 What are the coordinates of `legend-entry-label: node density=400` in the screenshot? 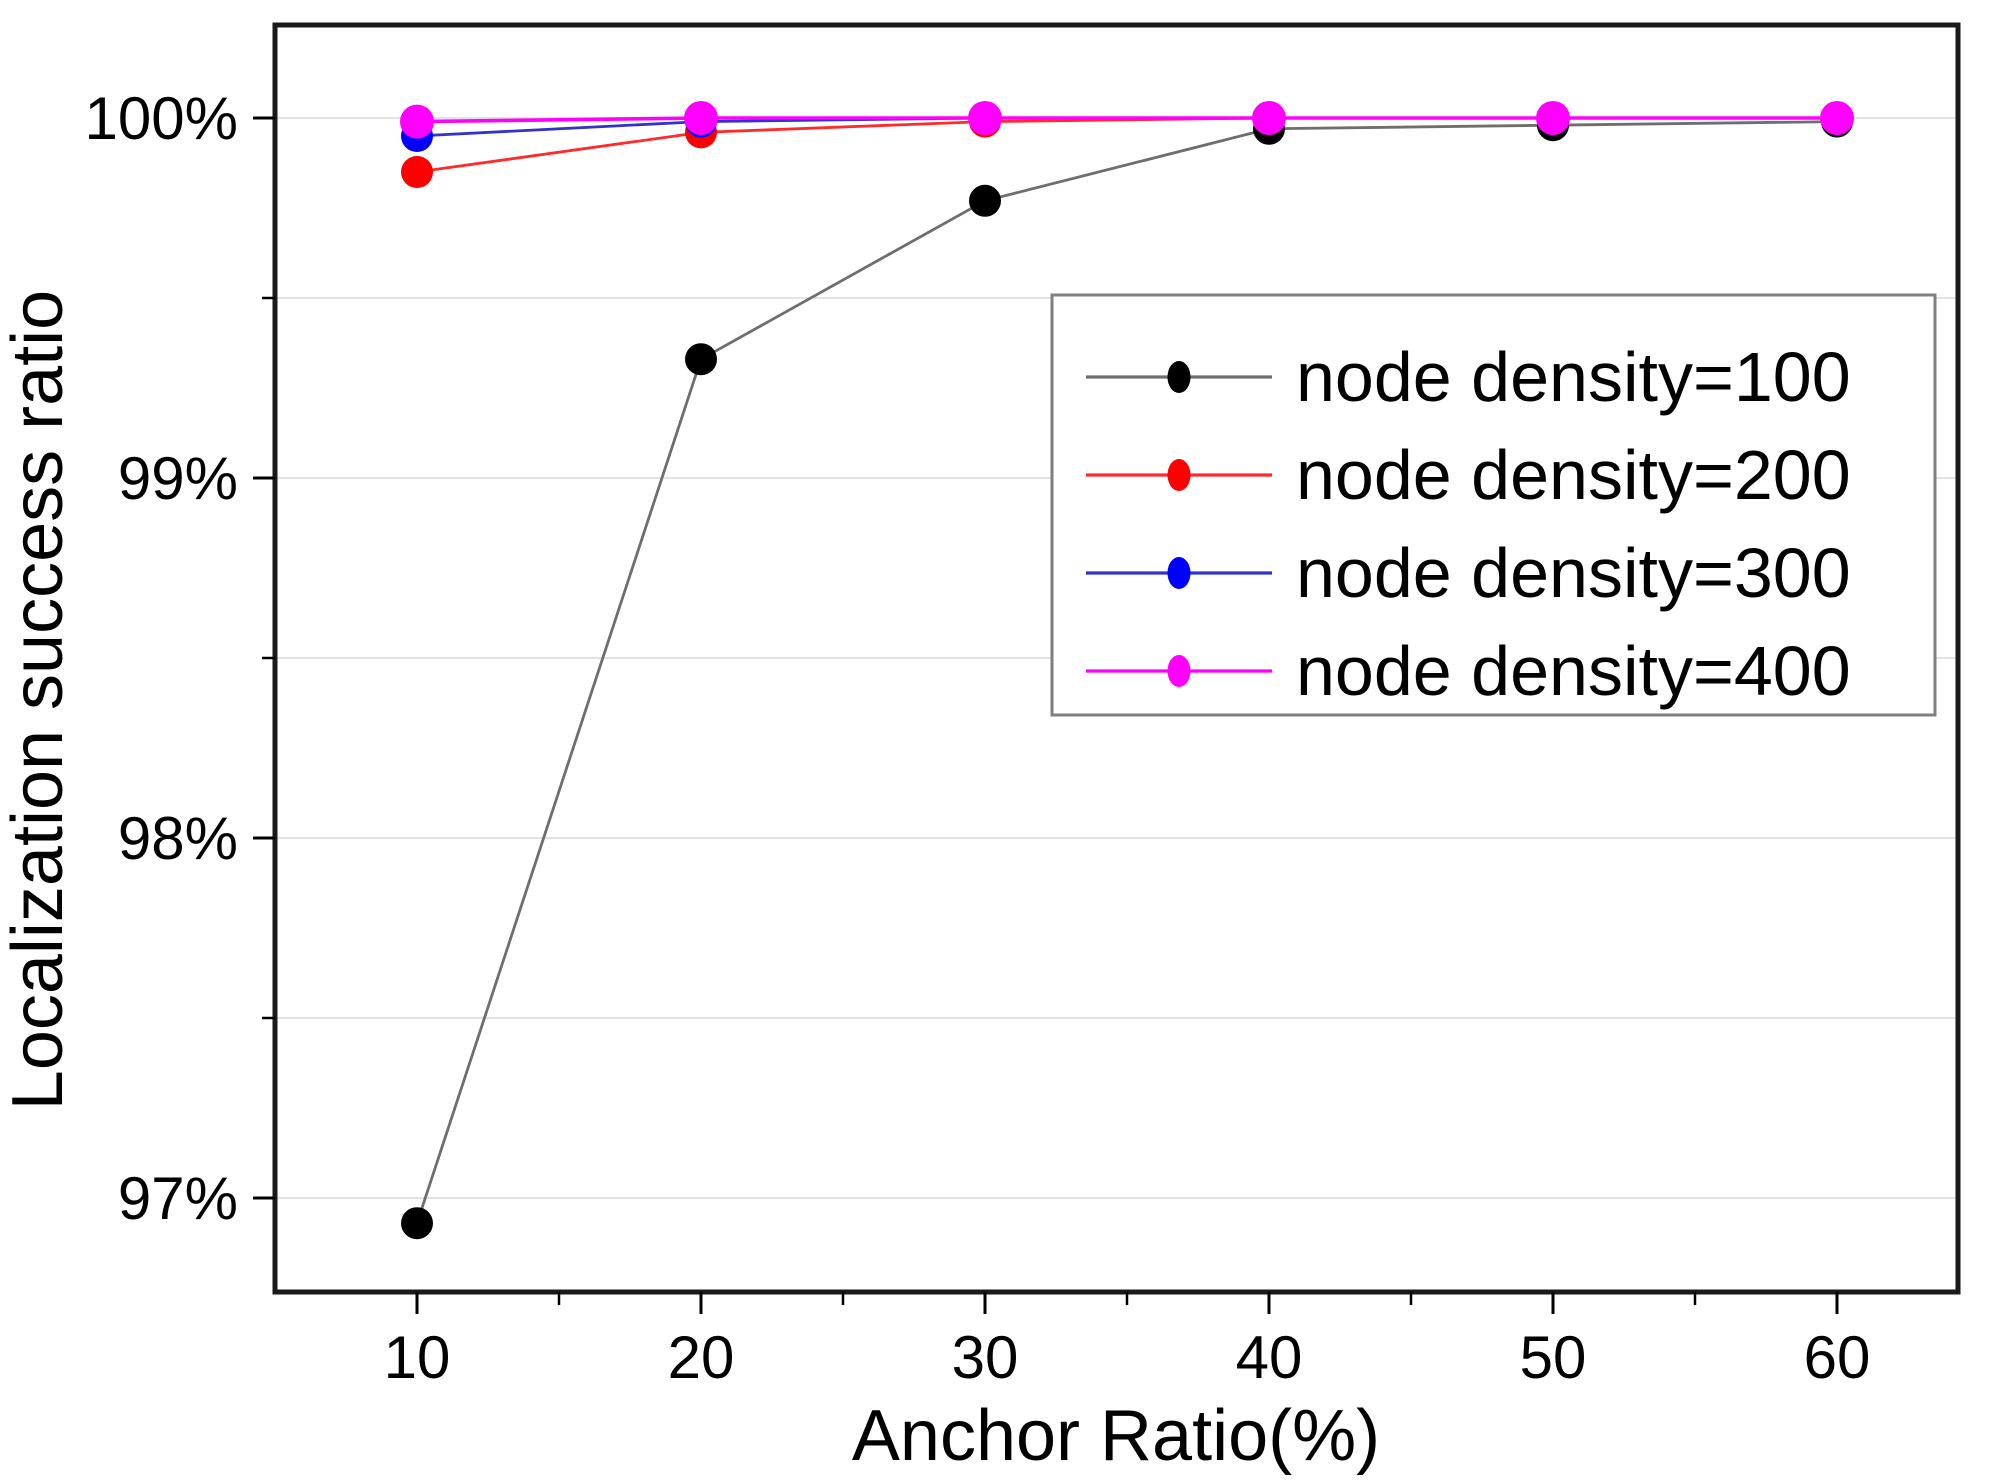 It's located at (1573, 671).